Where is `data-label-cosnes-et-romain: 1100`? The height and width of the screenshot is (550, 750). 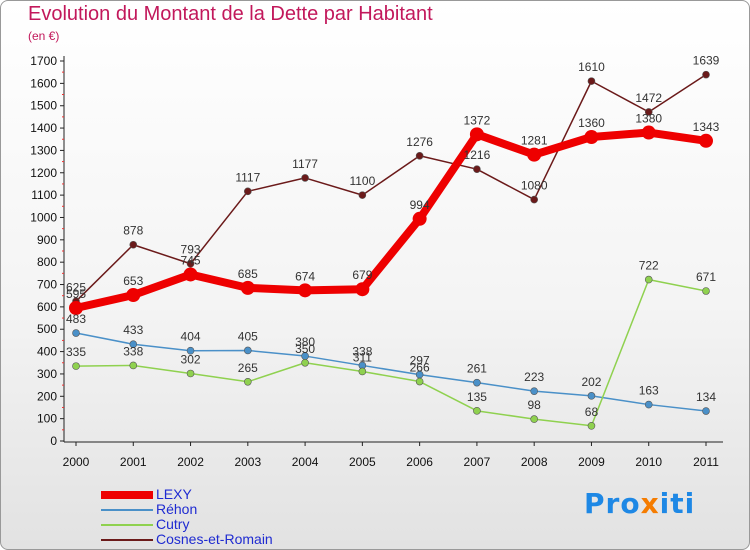
data-label-cosnes-et-romain: 1100 is located at coordinates (362, 181).